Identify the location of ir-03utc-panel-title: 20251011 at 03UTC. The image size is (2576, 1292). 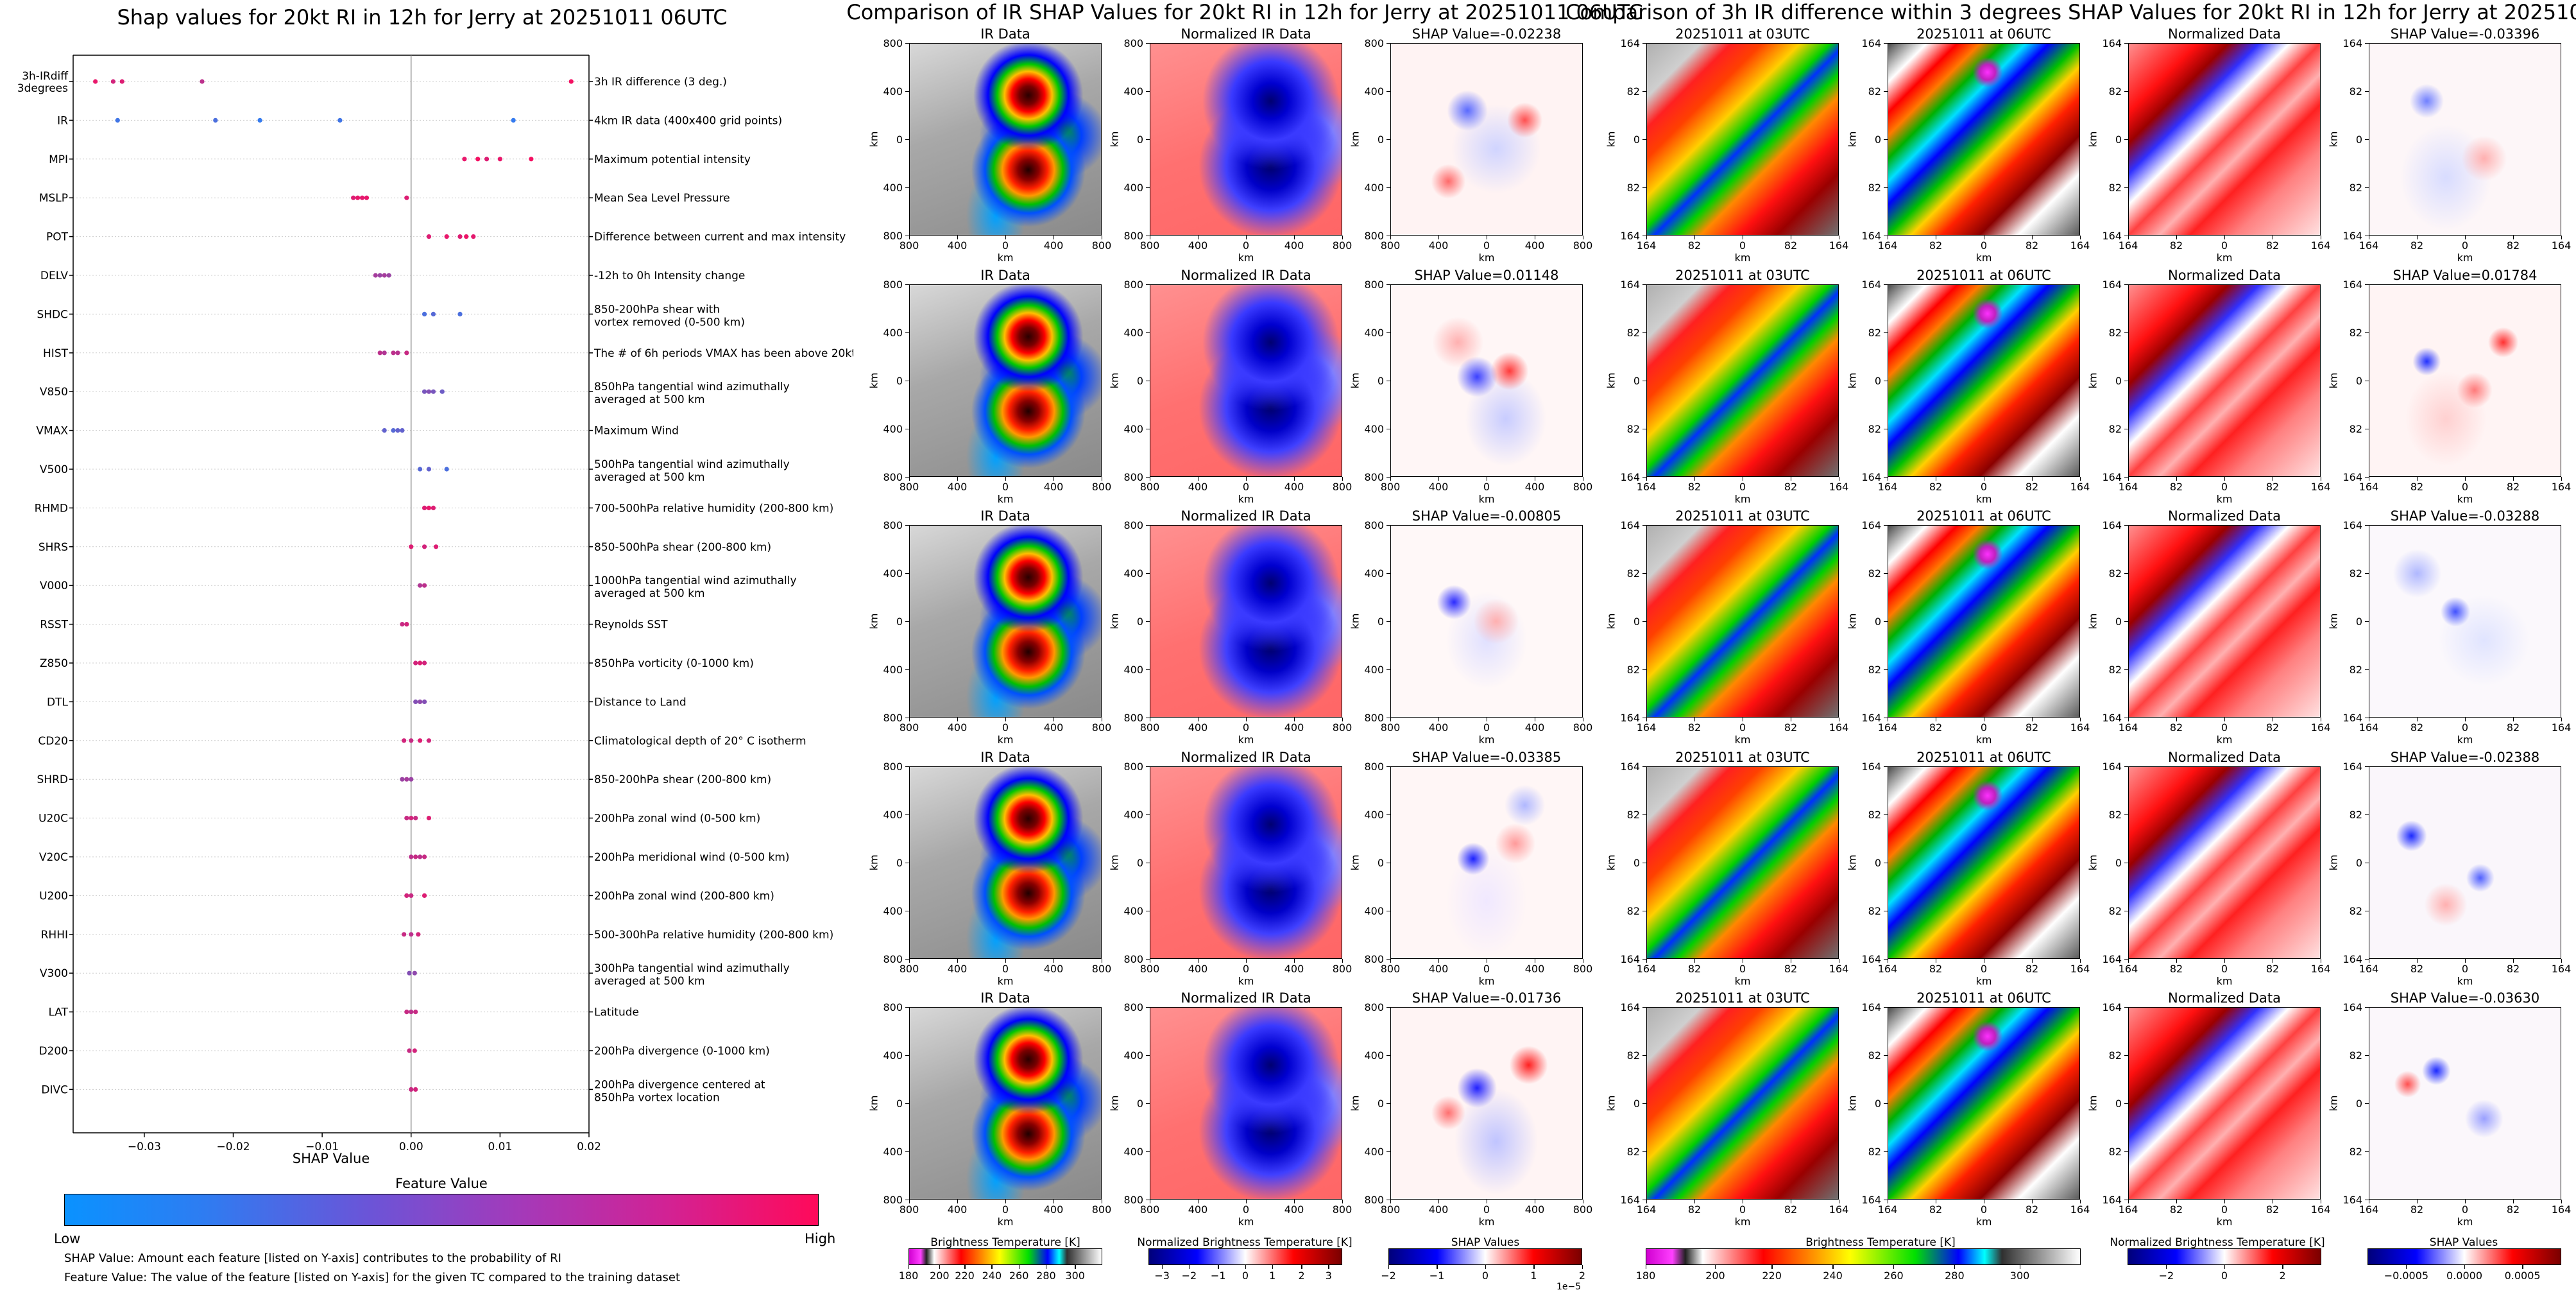
(1743, 757).